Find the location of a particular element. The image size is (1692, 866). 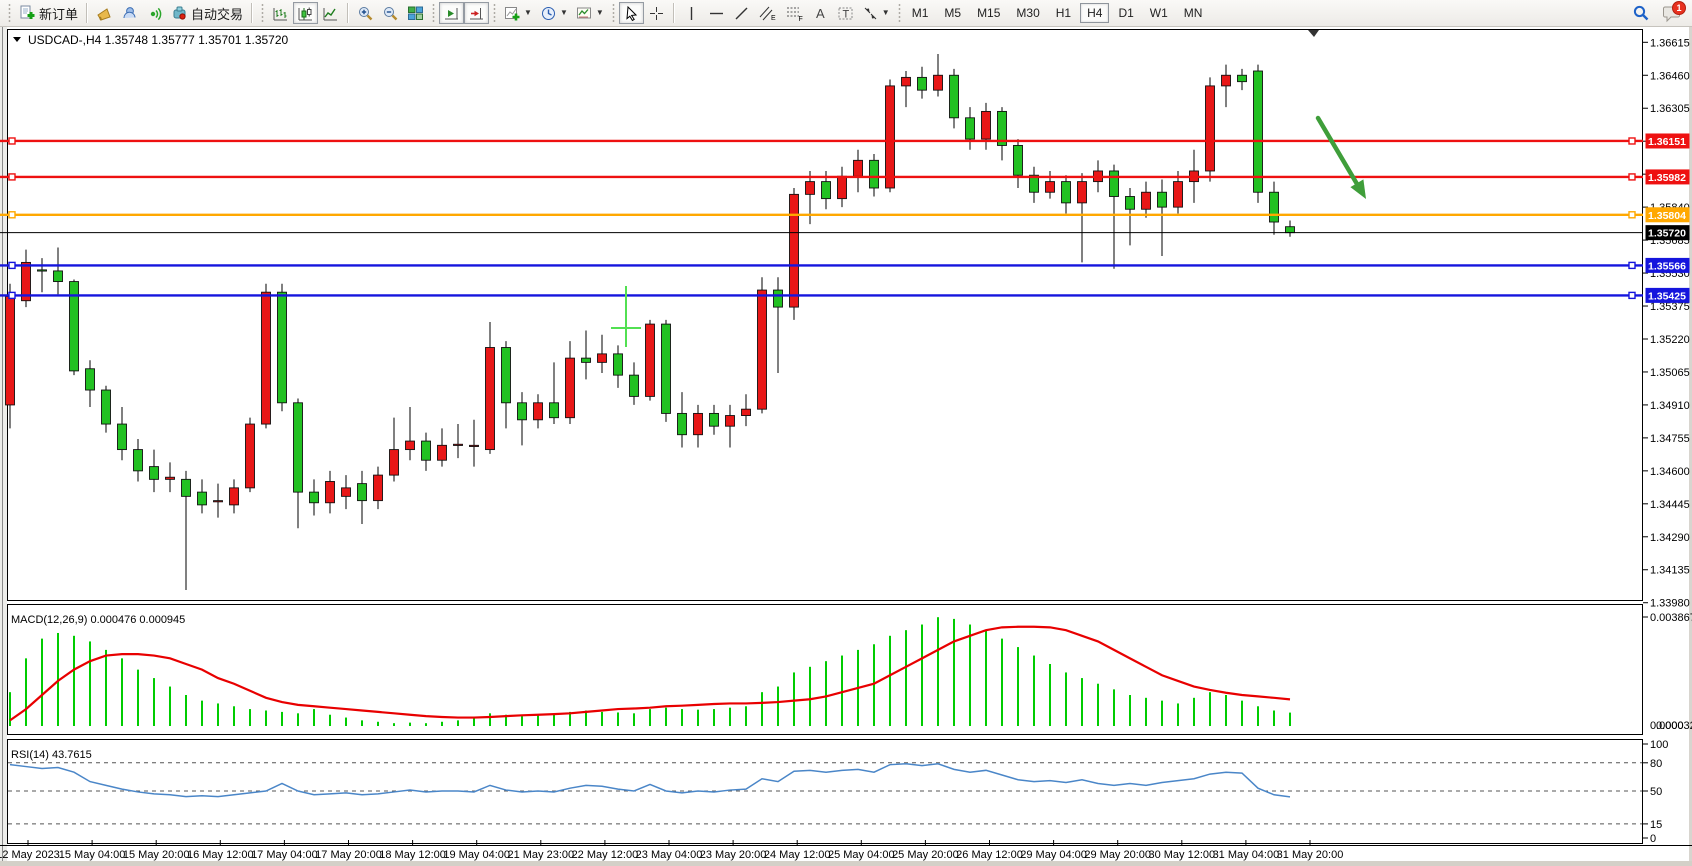

svg-text: A is located at coordinates (820, 13).